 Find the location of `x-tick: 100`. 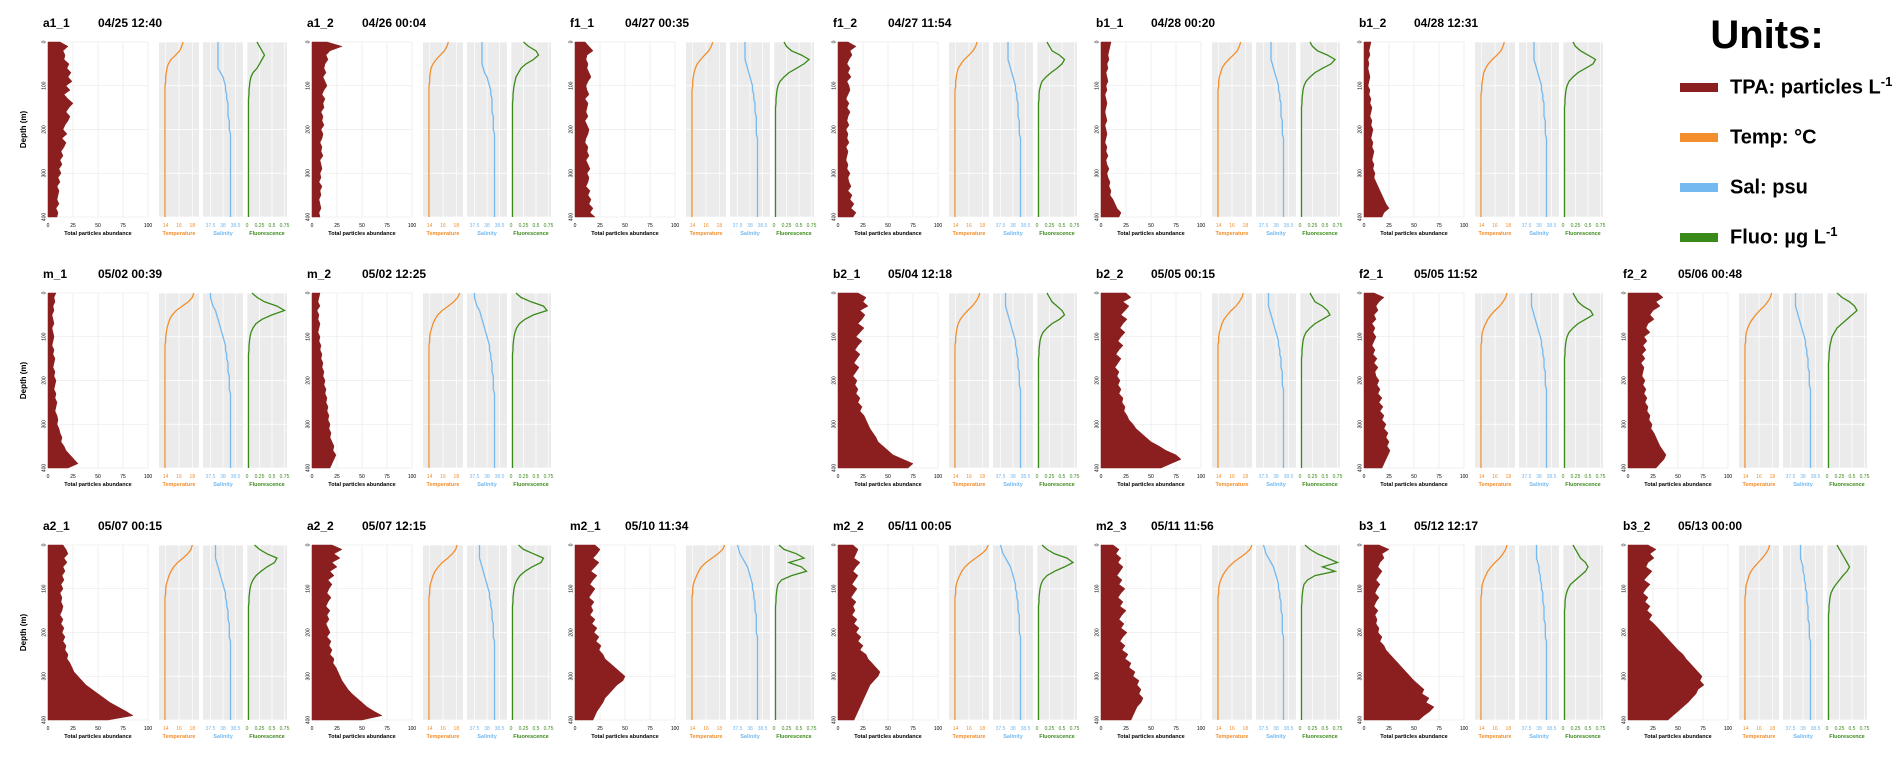

x-tick: 100 is located at coordinates (148, 226).